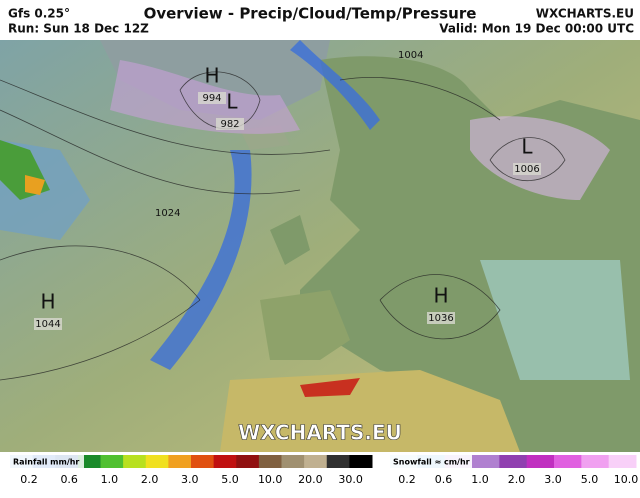 The image size is (640, 498). I want to click on legend-title: Rainfall mm/hr, so click(46, 462).